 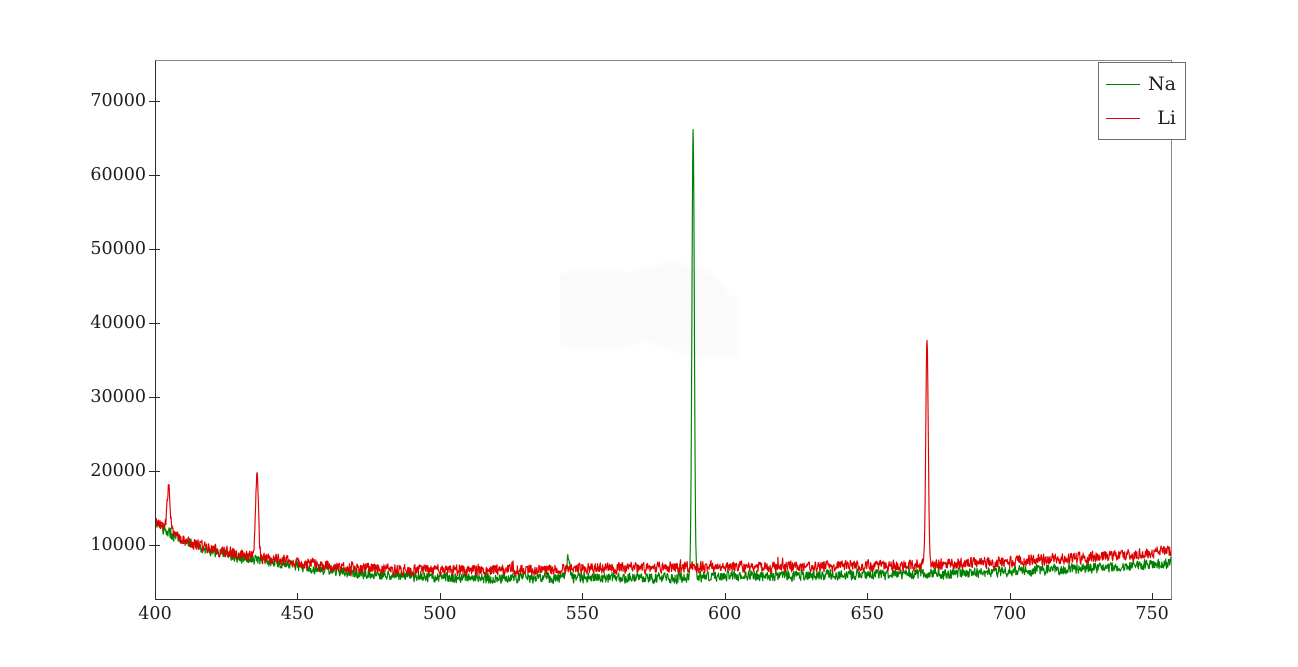 I want to click on legend-label-li: Li, so click(x=1166, y=117).